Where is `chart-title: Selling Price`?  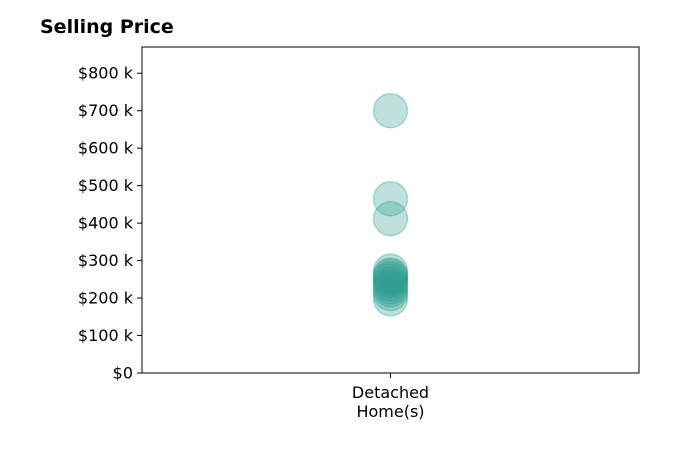
chart-title: Selling Price is located at coordinates (107, 27).